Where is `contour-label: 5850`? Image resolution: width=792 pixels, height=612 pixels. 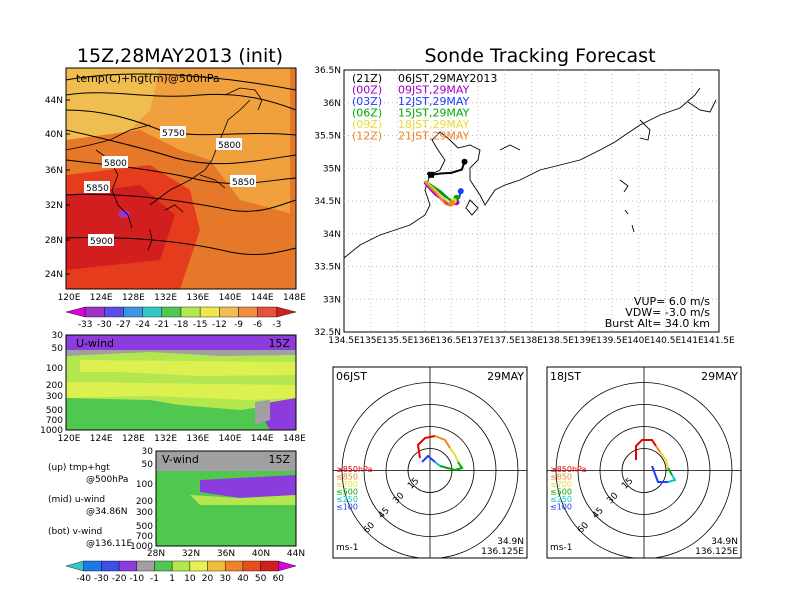
contour-label: 5850 is located at coordinates (97, 189).